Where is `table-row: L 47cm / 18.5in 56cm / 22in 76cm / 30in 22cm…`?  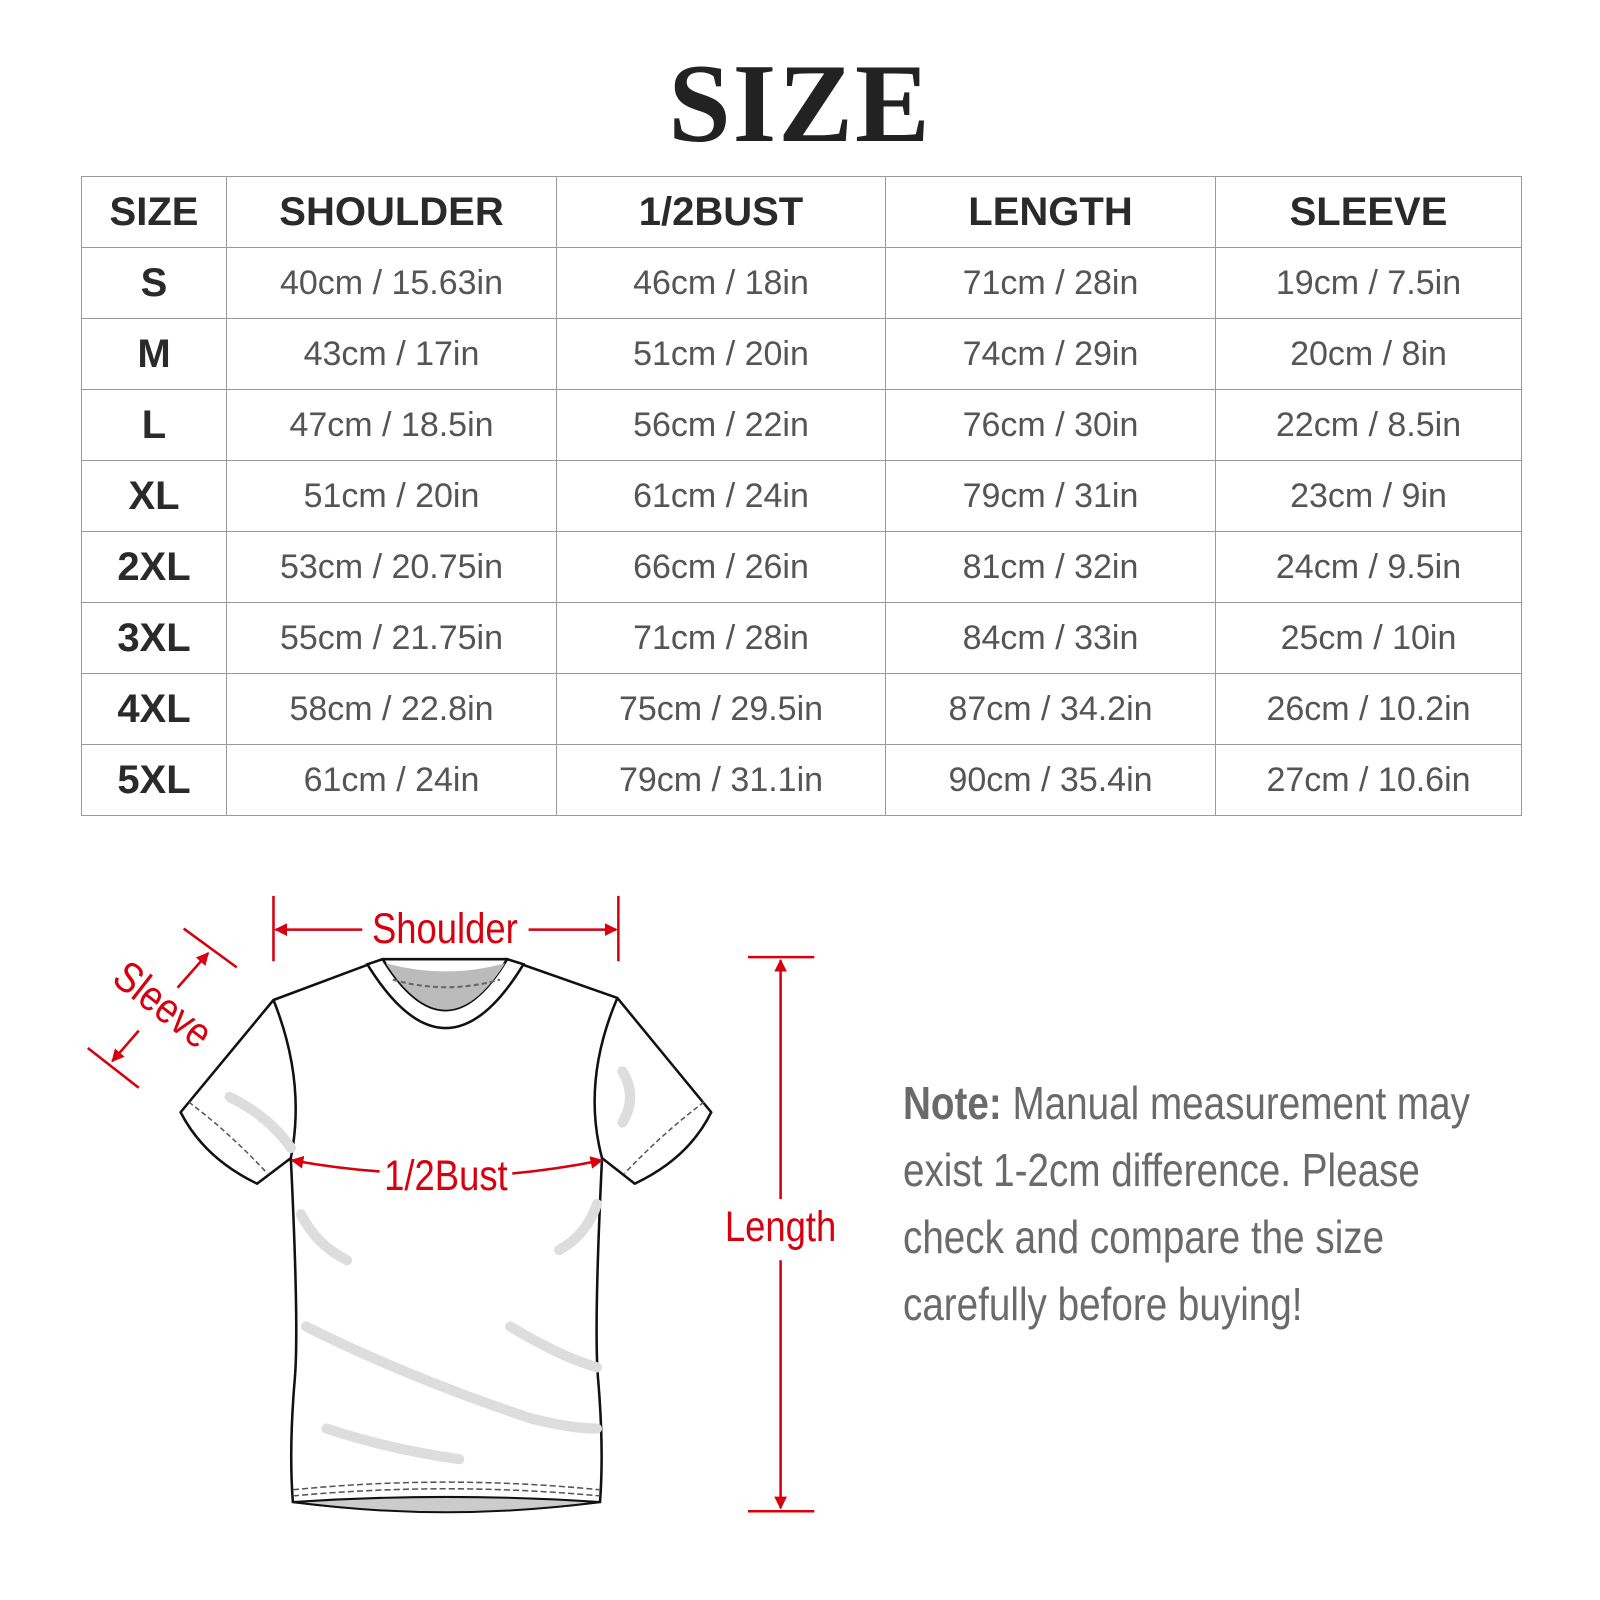 table-row: L 47cm / 18.5in 56cm / 22in 76cm / 30in 22cm… is located at coordinates (801, 425).